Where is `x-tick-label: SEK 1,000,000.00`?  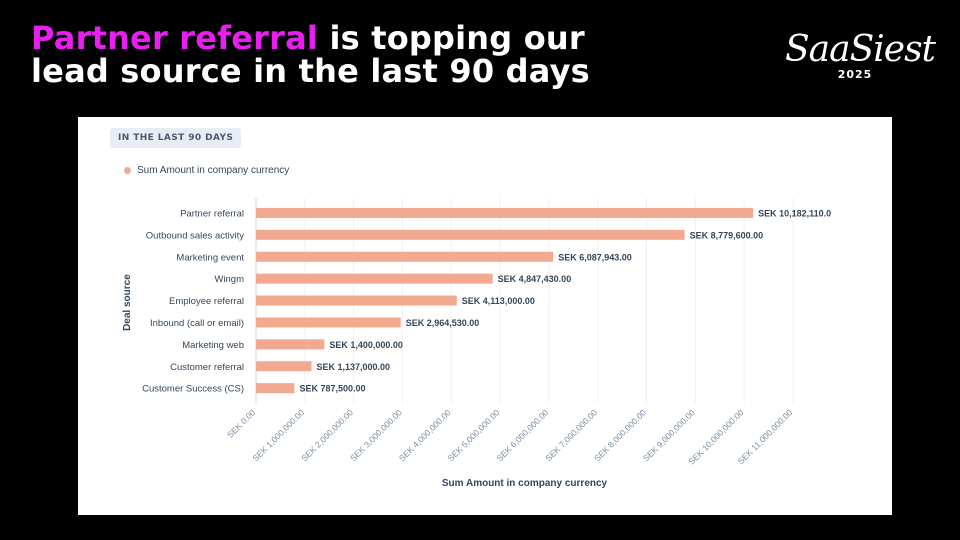
x-tick-label: SEK 1,000,000.00 is located at coordinates (278, 435).